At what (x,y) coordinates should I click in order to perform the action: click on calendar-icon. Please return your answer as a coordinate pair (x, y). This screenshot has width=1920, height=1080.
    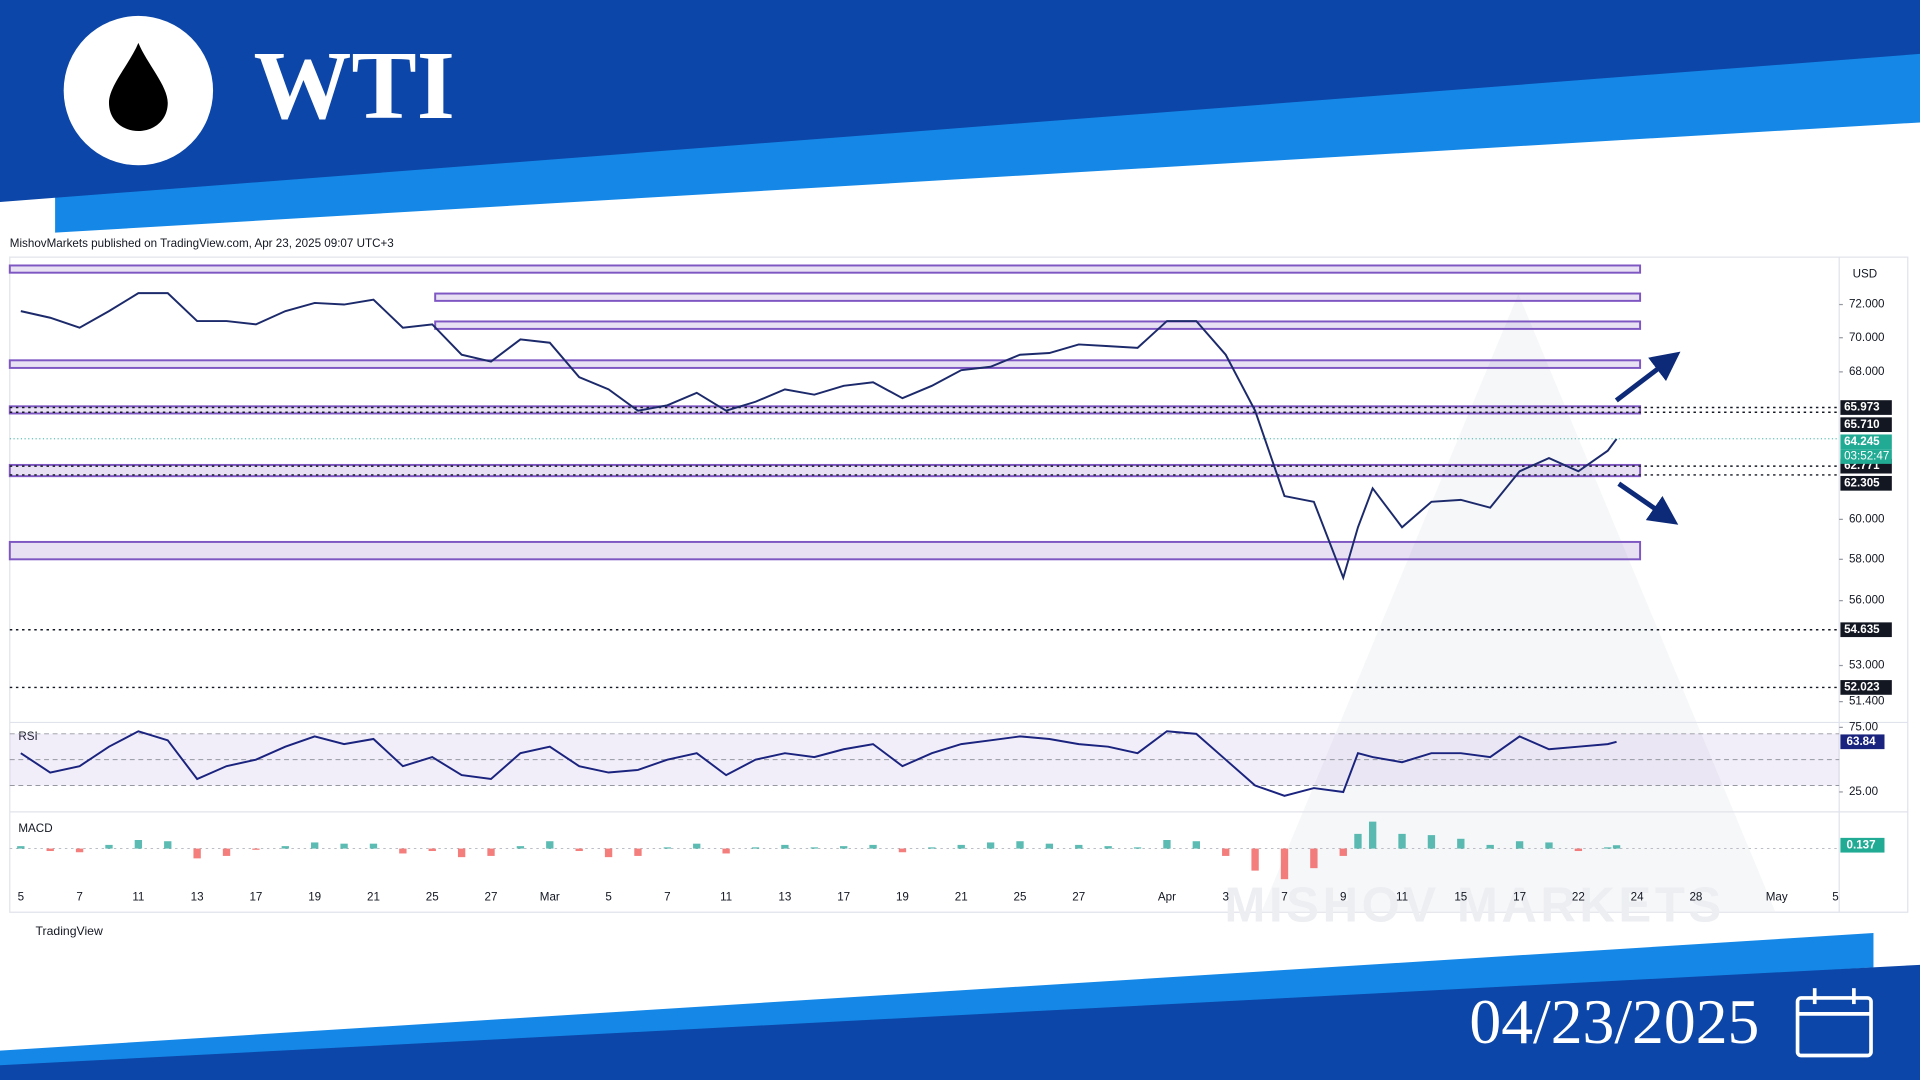
    Looking at the image, I should click on (1834, 1023).